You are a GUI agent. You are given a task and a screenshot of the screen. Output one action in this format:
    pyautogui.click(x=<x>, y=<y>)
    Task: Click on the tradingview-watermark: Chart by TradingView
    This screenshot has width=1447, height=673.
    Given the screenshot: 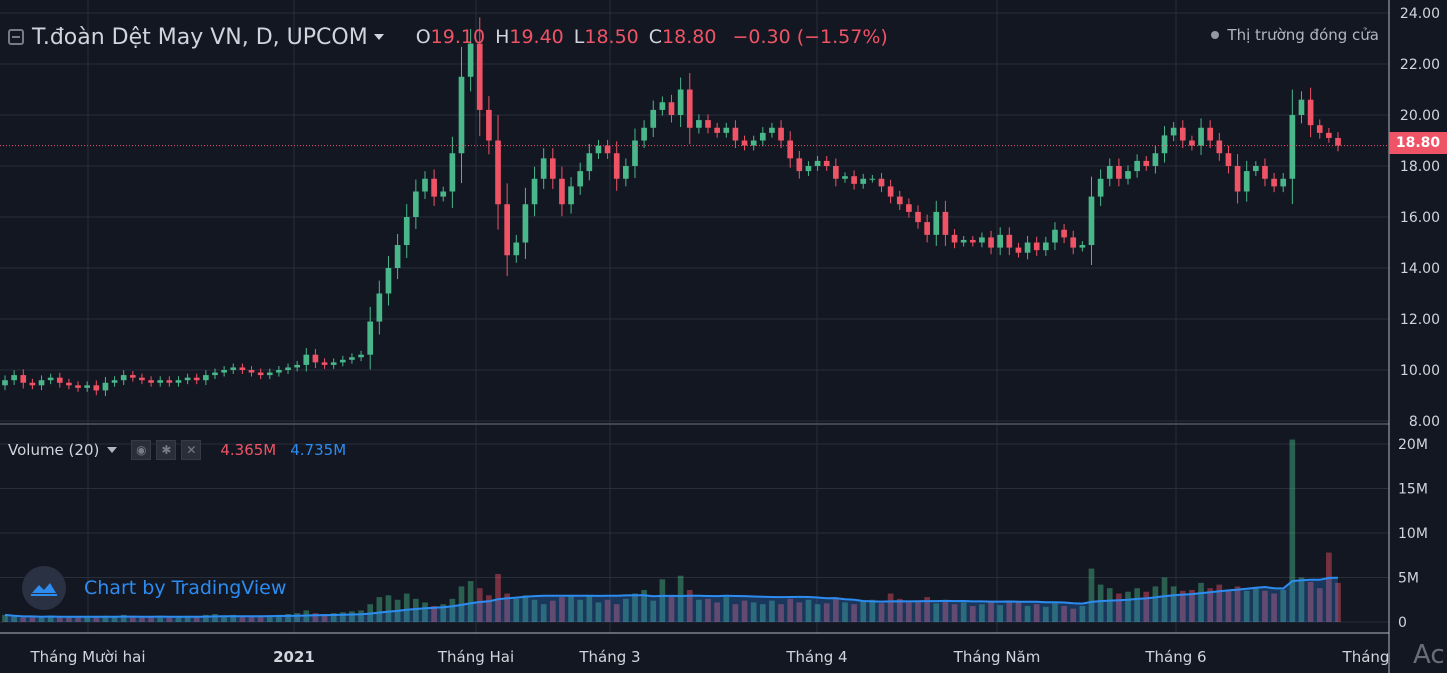 What is the action you would take?
    pyautogui.click(x=154, y=588)
    